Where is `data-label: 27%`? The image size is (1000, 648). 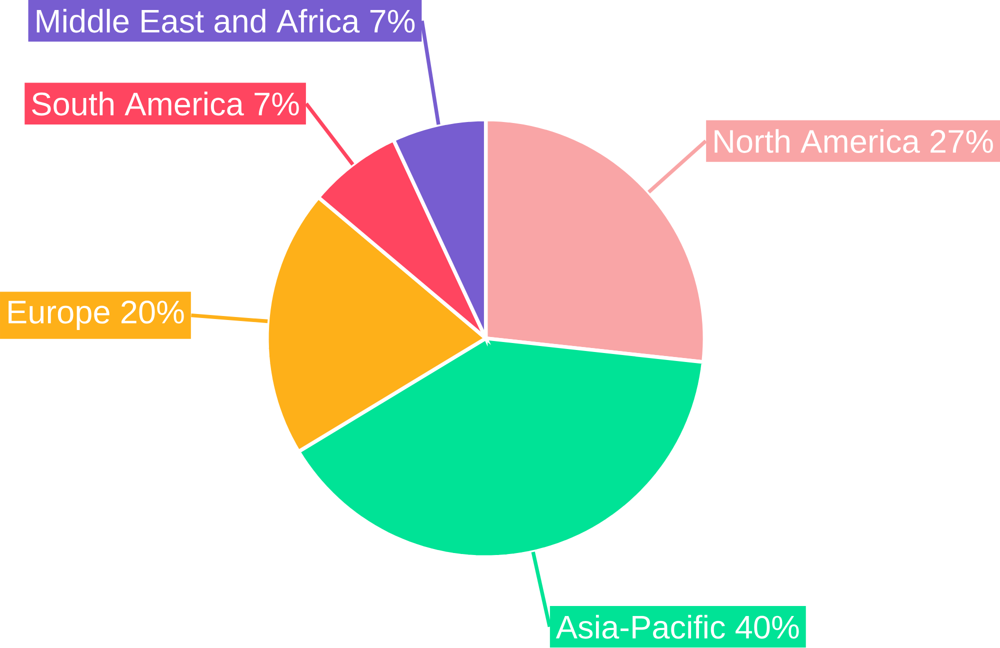 data-label: 27% is located at coordinates (961, 142).